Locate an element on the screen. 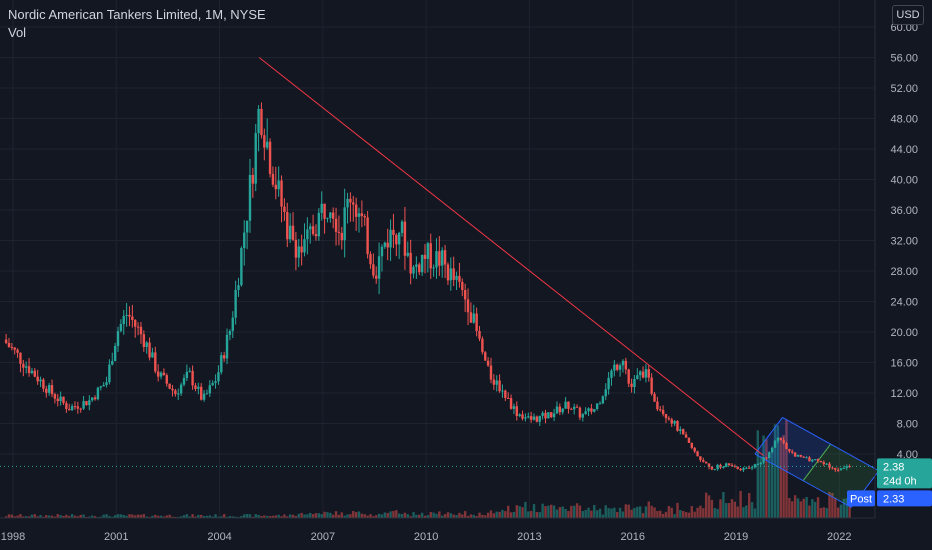 The height and width of the screenshot is (550, 932). y-tick-label: 40.00 is located at coordinates (904, 181).